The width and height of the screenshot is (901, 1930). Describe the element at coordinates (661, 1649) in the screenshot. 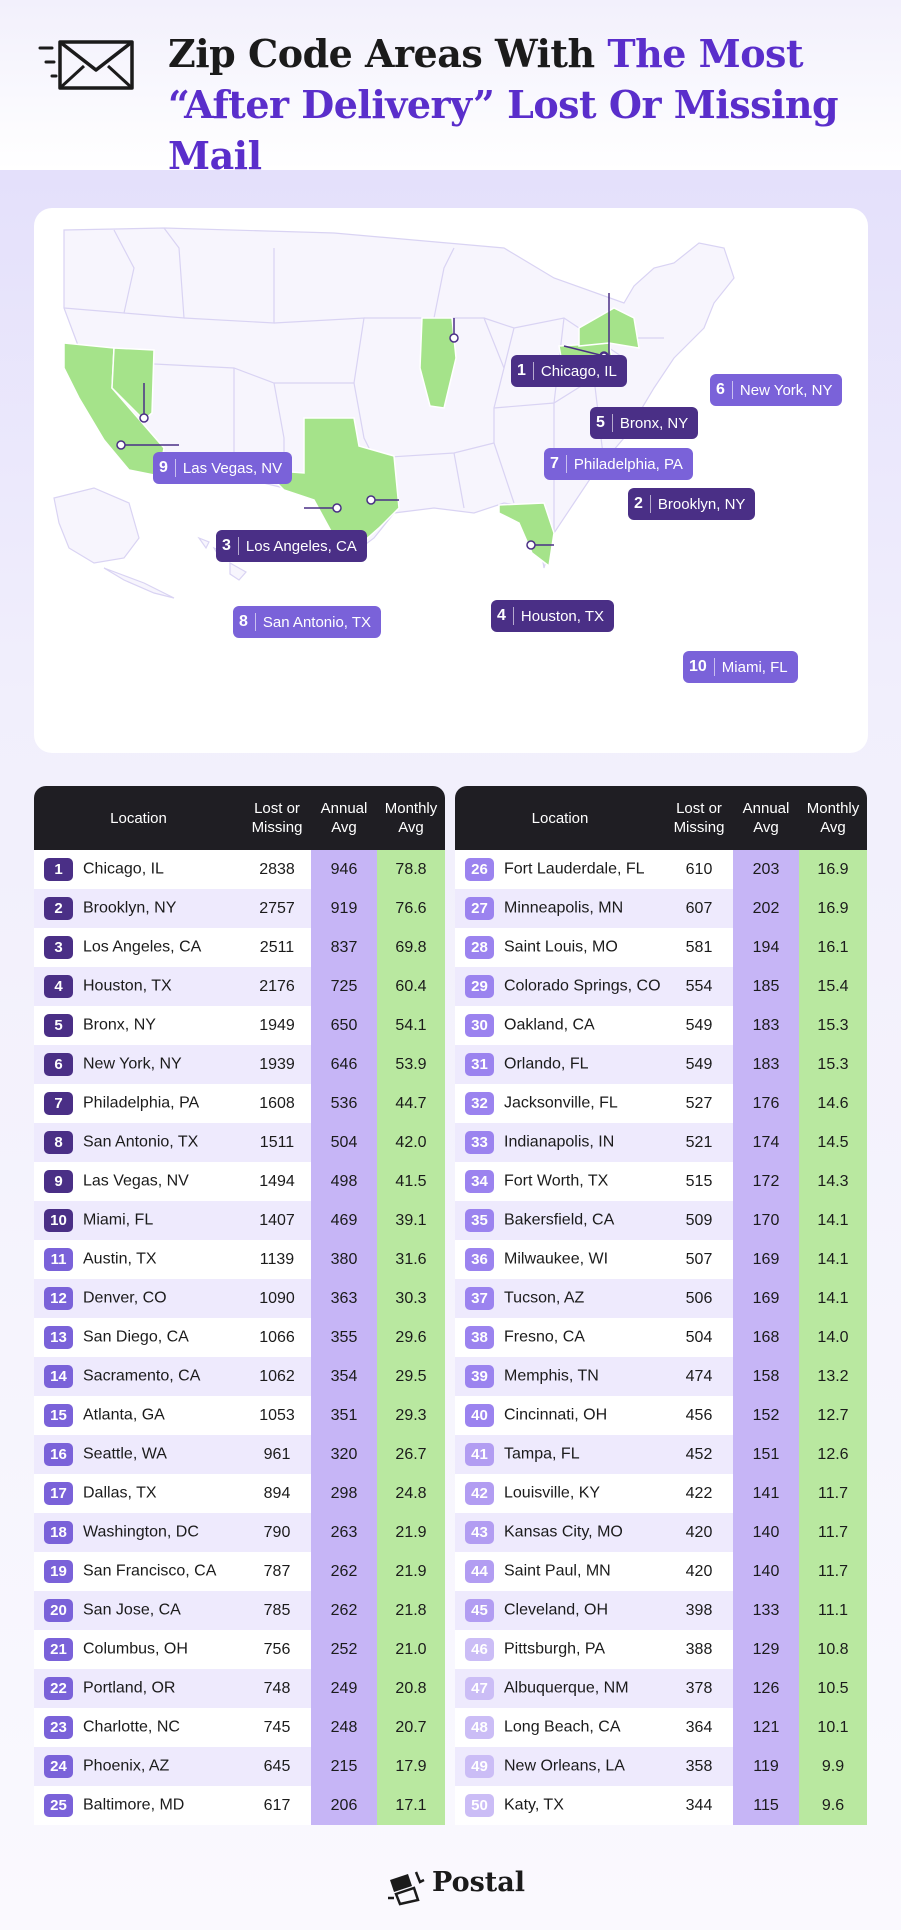

I see `table-row: 46 Pittsburgh, PA 388 129 10.8` at that location.